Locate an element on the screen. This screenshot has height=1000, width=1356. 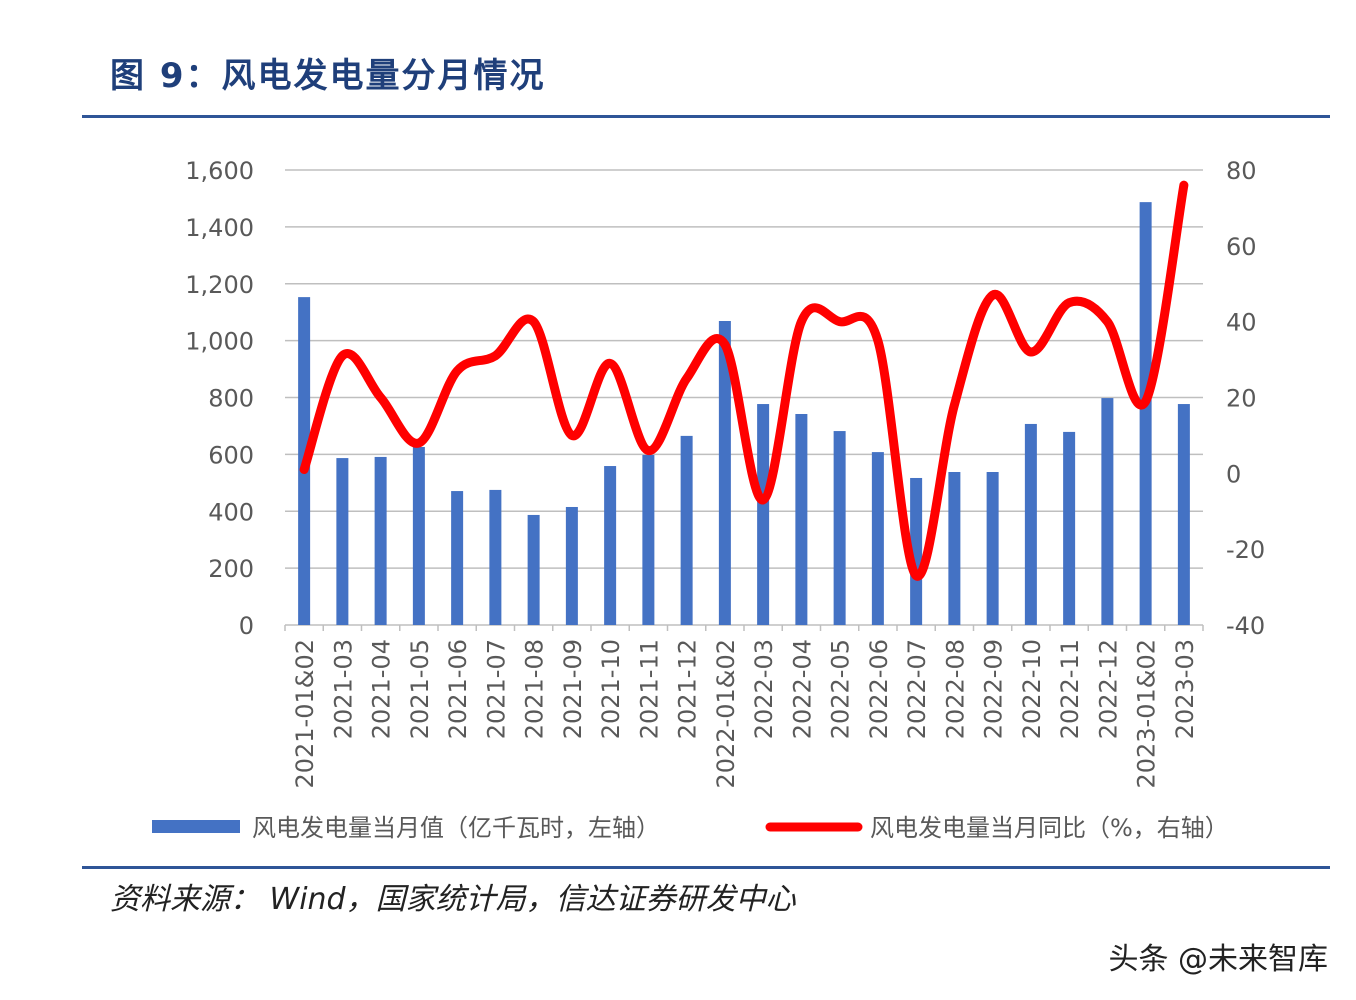
right-tick-label: 80 is located at coordinates (1241, 171).